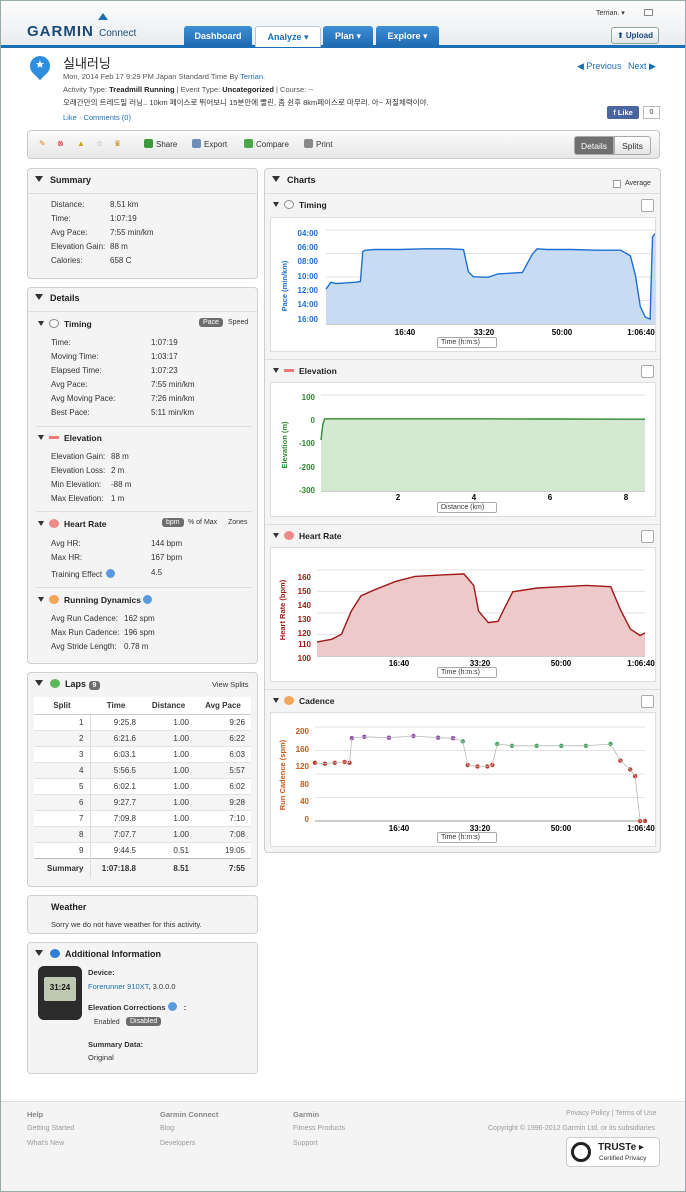 The image size is (686, 1192). Describe the element at coordinates (288, 36) in the screenshot. I see `nav-analyze: Analyze ▾` at that location.